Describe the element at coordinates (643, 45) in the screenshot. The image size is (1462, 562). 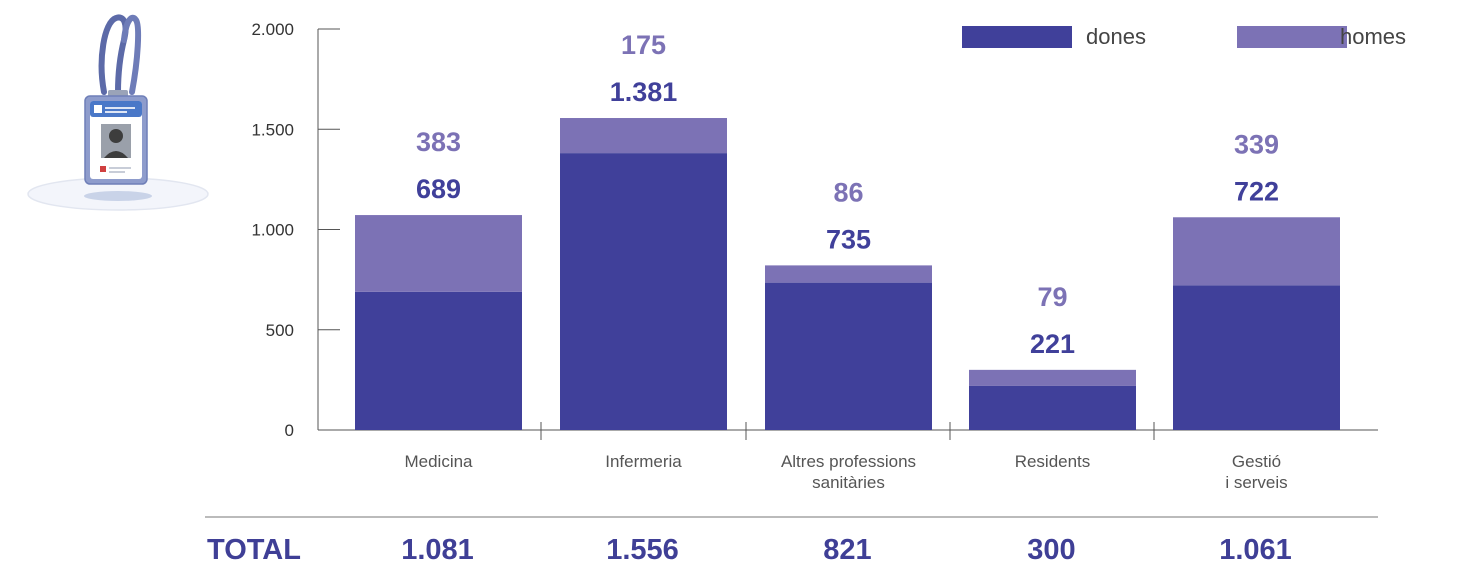
I see `data-label-homes: 175` at that location.